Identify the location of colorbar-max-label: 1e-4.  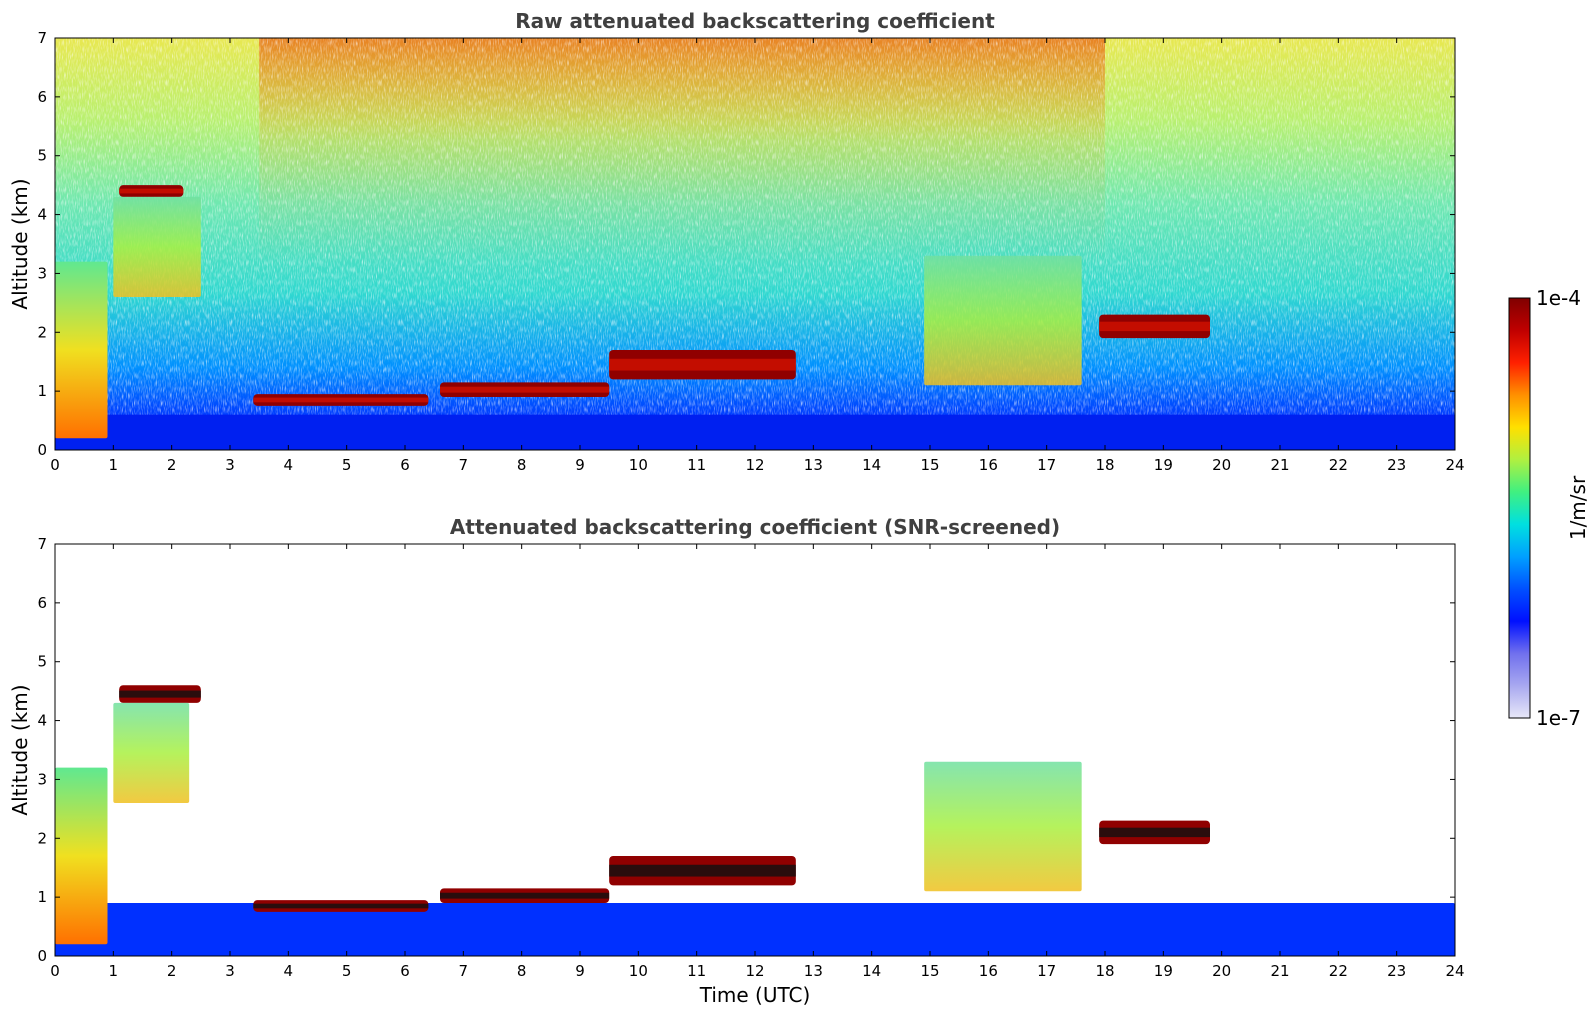
(1558, 298).